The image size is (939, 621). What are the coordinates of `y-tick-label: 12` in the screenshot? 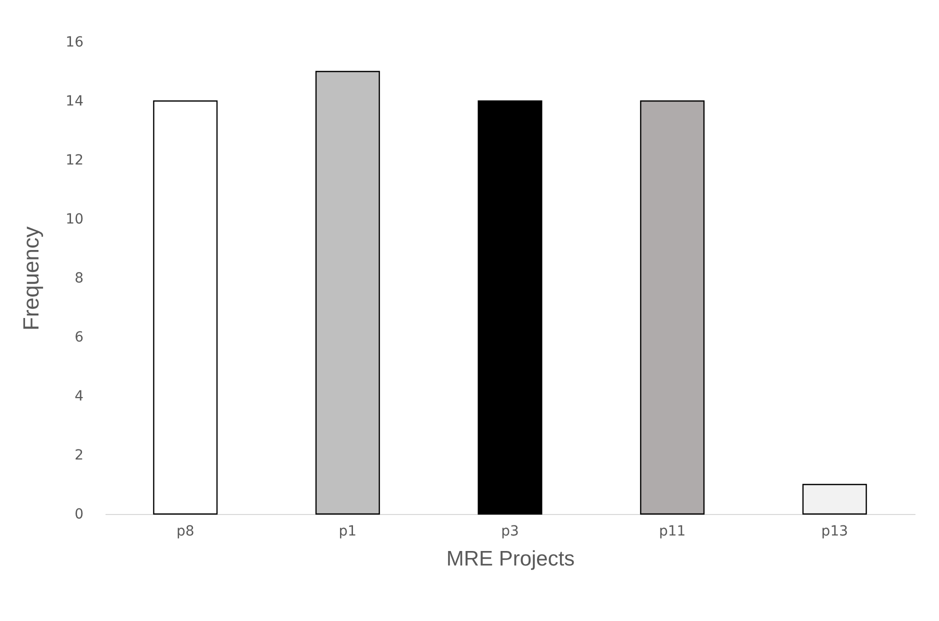 It's located at (75, 160).